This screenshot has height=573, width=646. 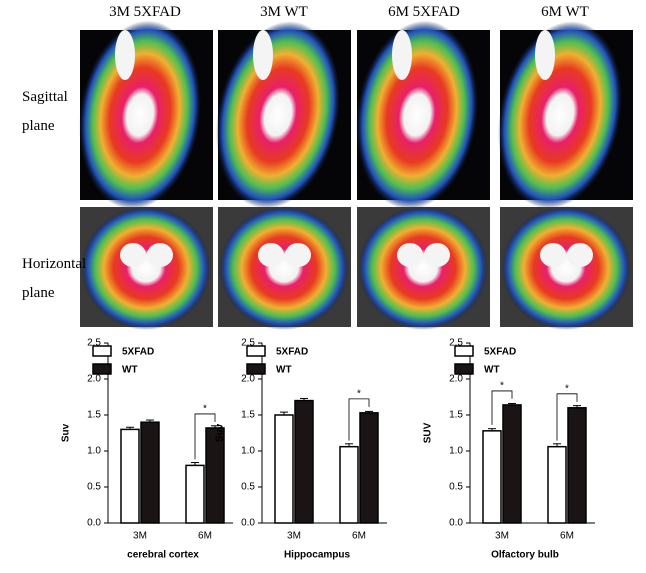 What do you see at coordinates (317, 555) in the screenshot?
I see `x-axis-title: Hippocampus` at bounding box center [317, 555].